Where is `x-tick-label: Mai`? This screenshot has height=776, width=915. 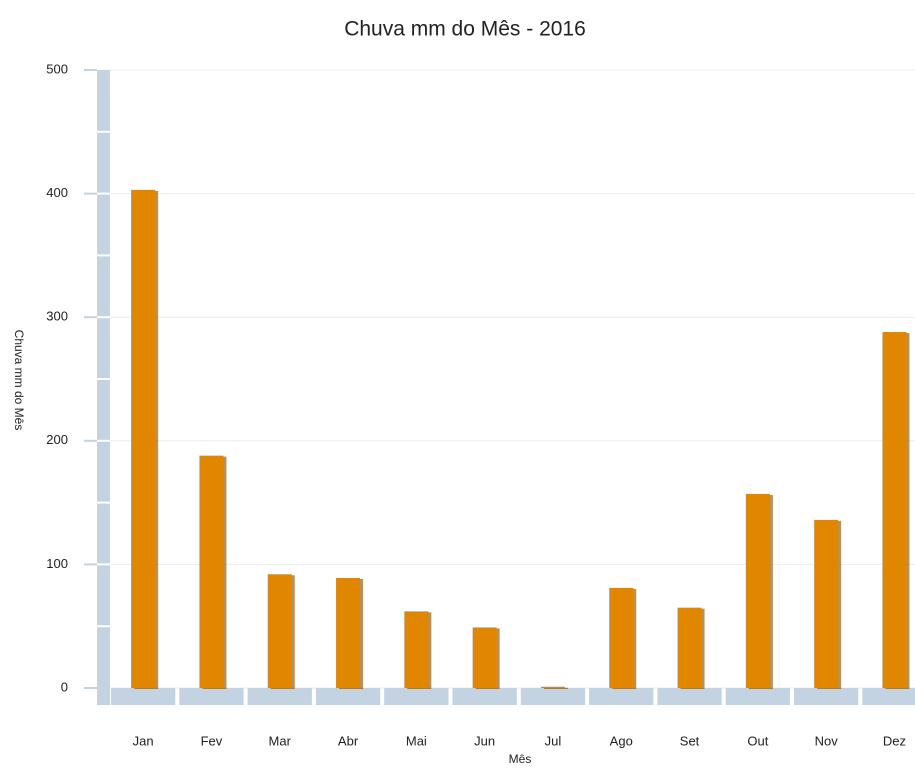
x-tick-label: Mai is located at coordinates (416, 740).